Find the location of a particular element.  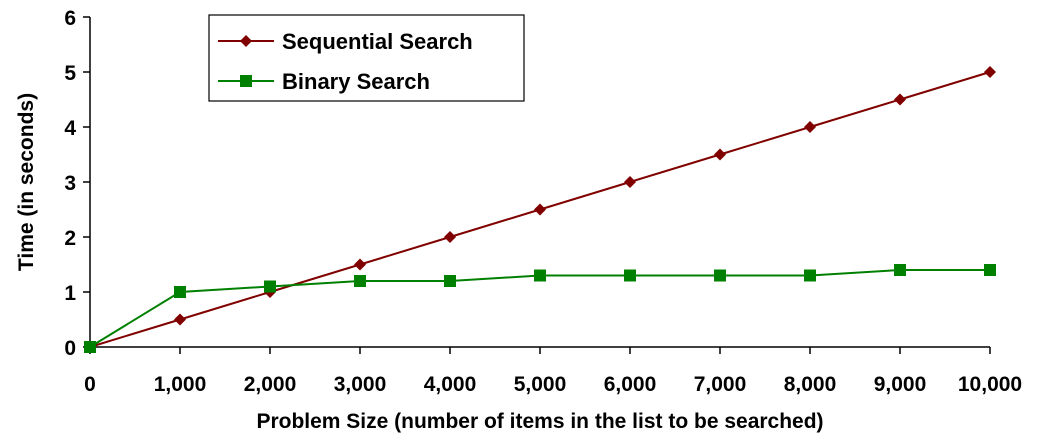

legend-label-sequential: Sequential Search is located at coordinates (377, 41).